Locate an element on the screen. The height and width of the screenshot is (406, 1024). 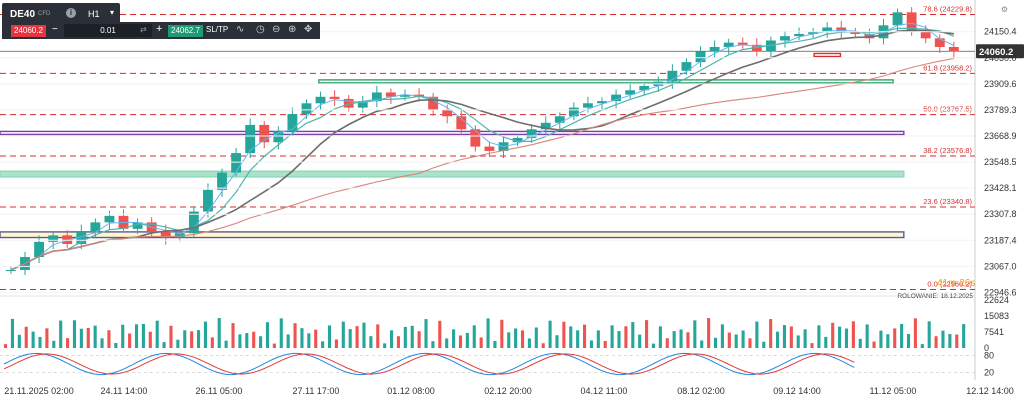
clock-icon: ◷ is located at coordinates (260, 29).